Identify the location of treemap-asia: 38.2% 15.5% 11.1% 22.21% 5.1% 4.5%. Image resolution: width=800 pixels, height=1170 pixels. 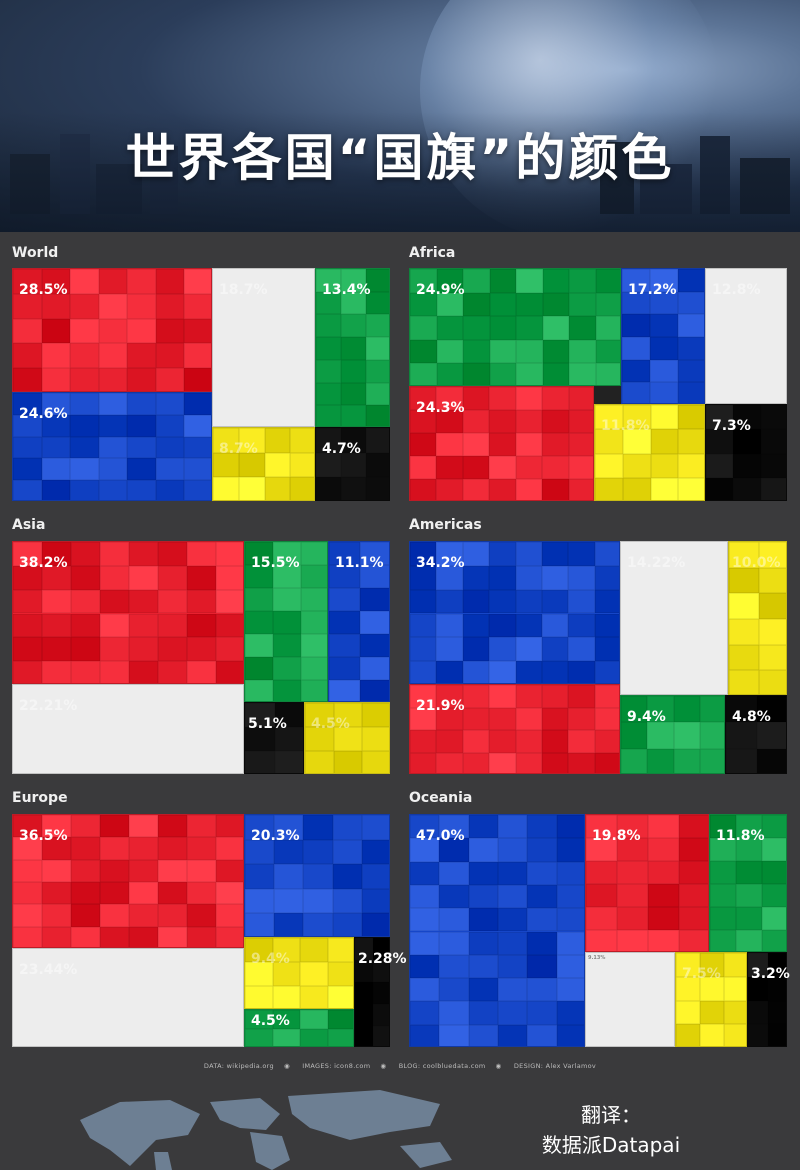
(201, 657).